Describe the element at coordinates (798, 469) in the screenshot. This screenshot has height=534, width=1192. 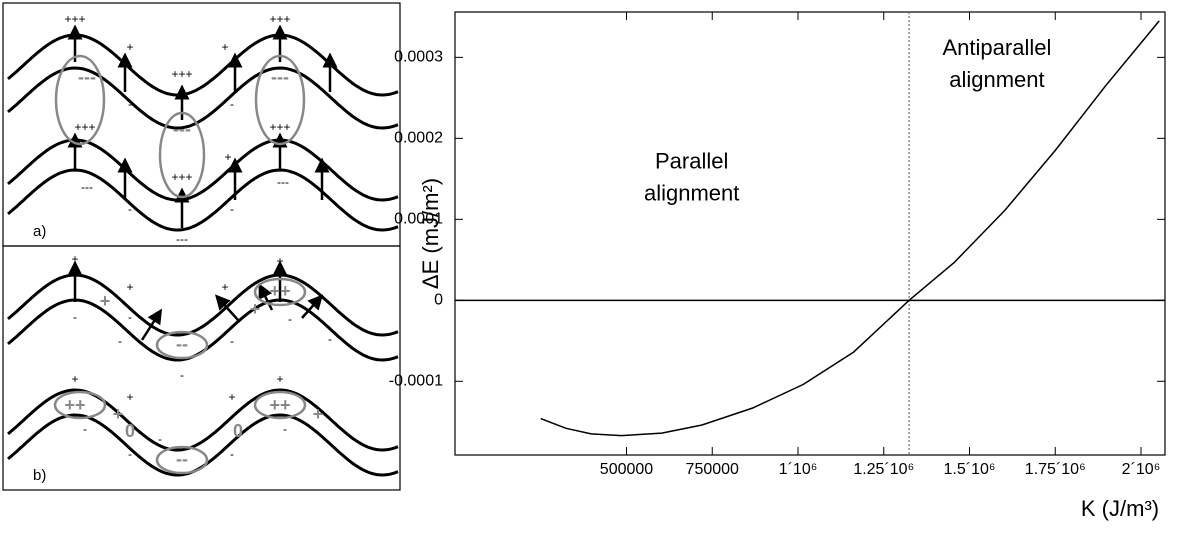
I see `x-tick-label: 1´10⁶` at that location.